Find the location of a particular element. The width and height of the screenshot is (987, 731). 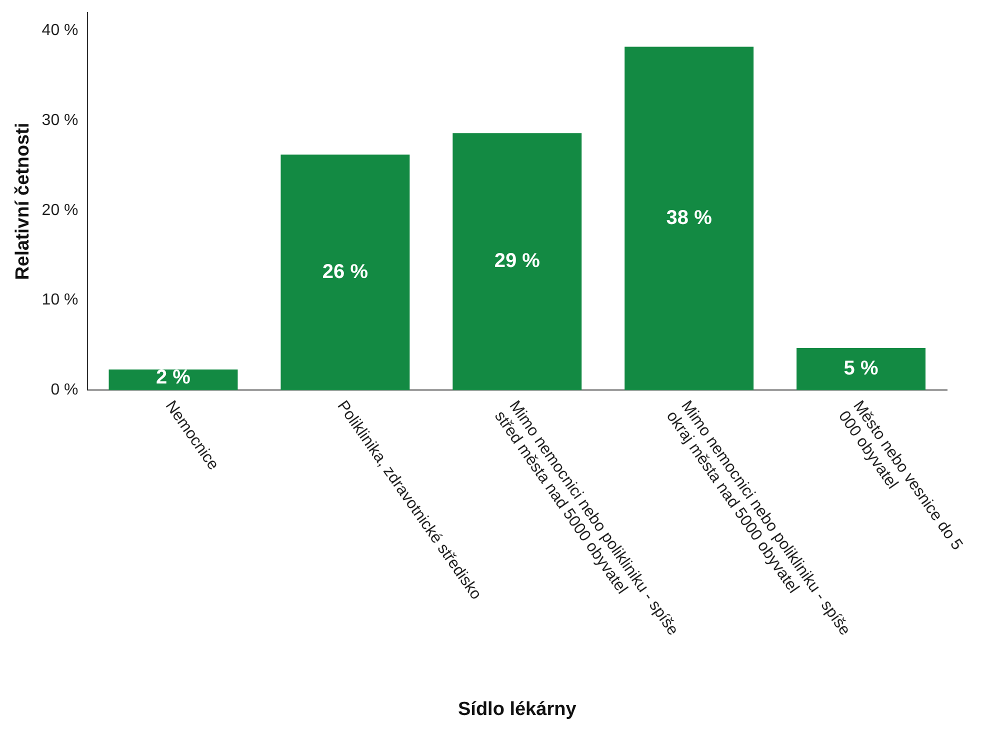

data-label: 2 % is located at coordinates (173, 377).